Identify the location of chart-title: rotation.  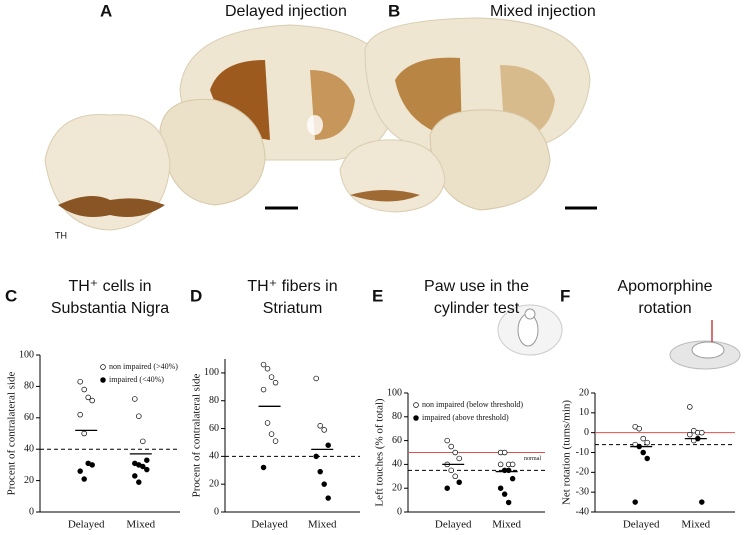
(664, 308).